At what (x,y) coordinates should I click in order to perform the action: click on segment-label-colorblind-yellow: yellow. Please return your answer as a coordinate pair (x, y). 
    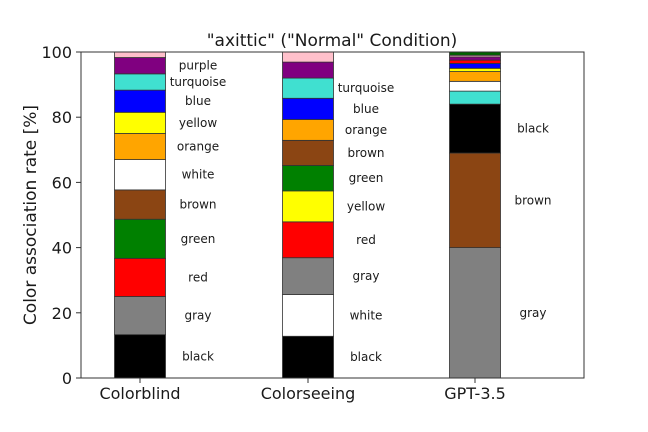
    Looking at the image, I should click on (198, 123).